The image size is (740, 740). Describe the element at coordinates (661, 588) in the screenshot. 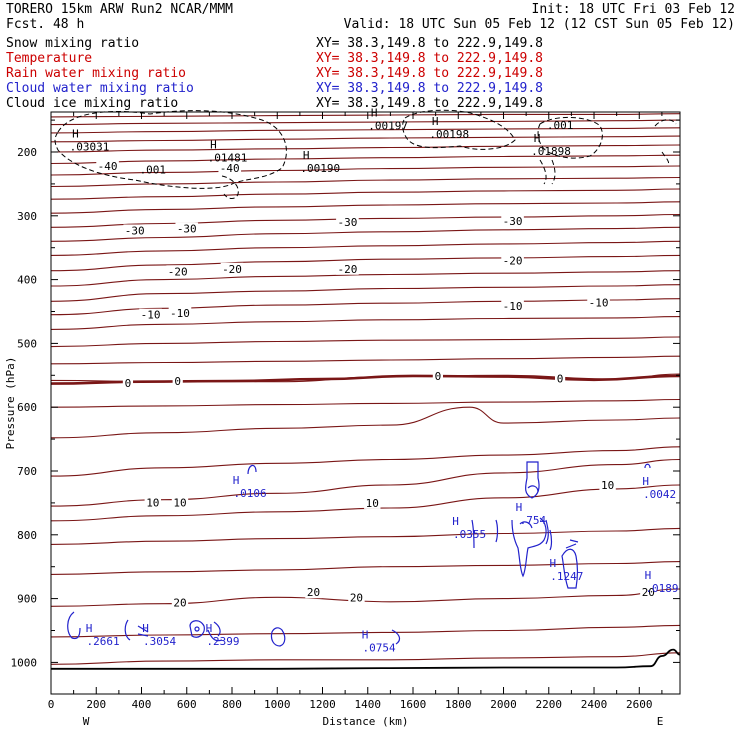

I see `maximum-value-label: .0189` at that location.